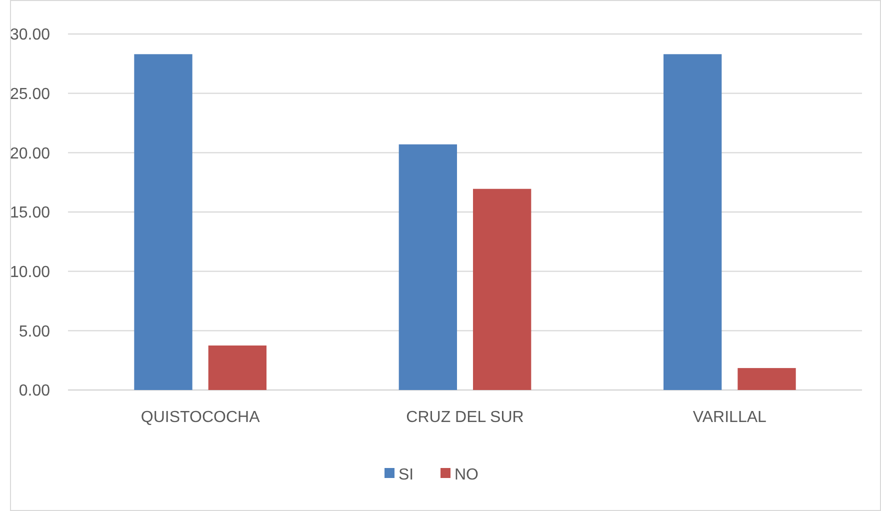  I want to click on y-tick-label: 10.00, so click(30, 272).